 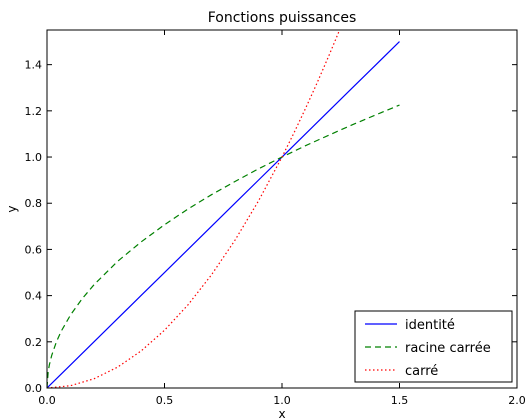 I want to click on legend: identité racine carrée carré, so click(x=433, y=346).